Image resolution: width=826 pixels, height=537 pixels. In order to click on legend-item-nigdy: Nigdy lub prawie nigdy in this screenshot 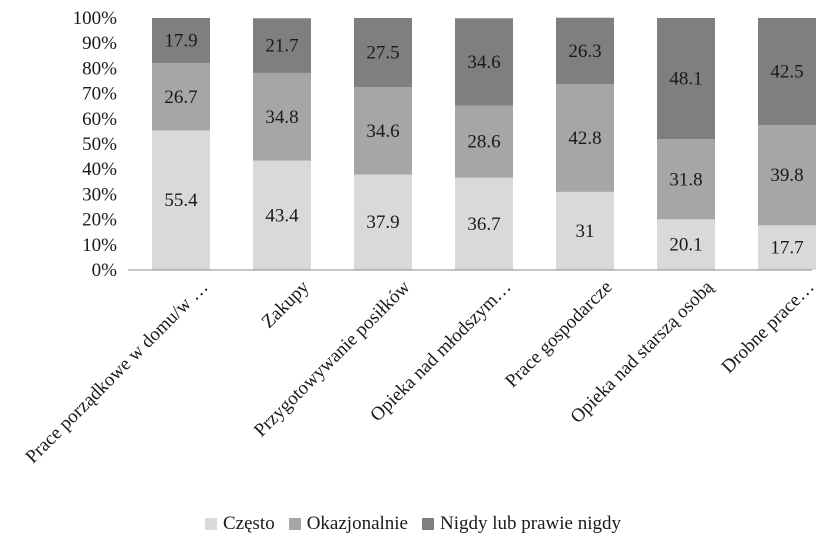, I will do `click(521, 524)`.